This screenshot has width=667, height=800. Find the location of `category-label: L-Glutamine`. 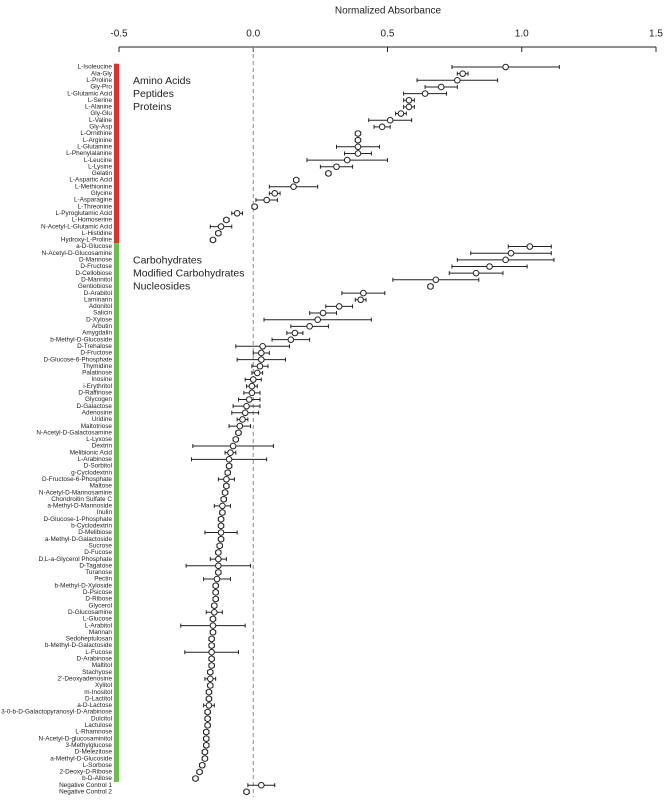

category-label: L-Glutamine is located at coordinates (94, 146).